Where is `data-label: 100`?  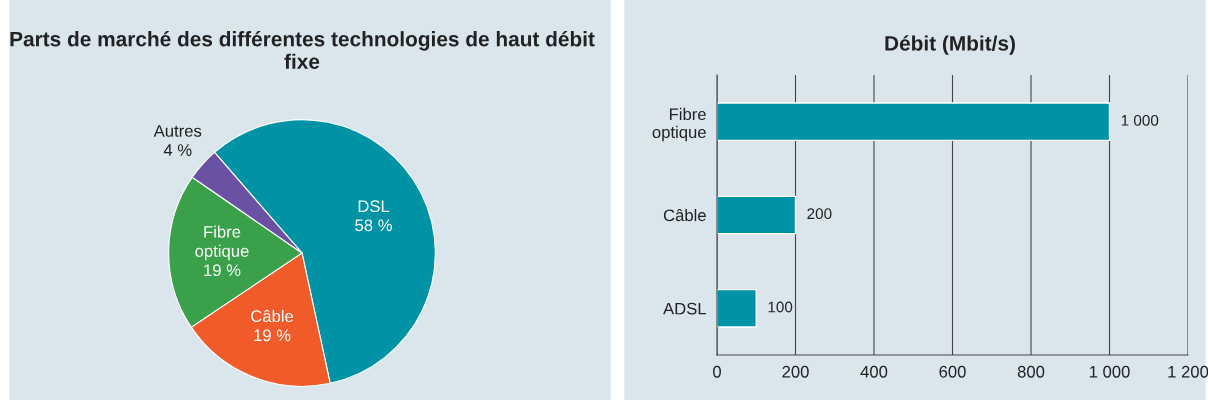 data-label: 100 is located at coordinates (780, 307).